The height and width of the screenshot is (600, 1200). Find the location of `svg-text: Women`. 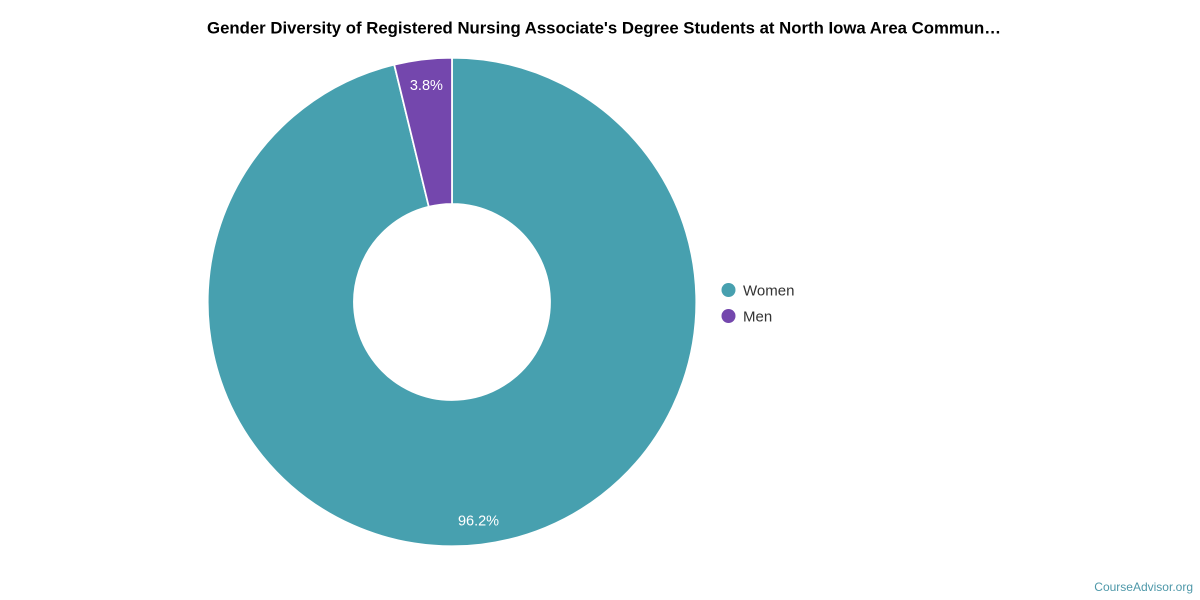

svg-text: Women is located at coordinates (768, 291).